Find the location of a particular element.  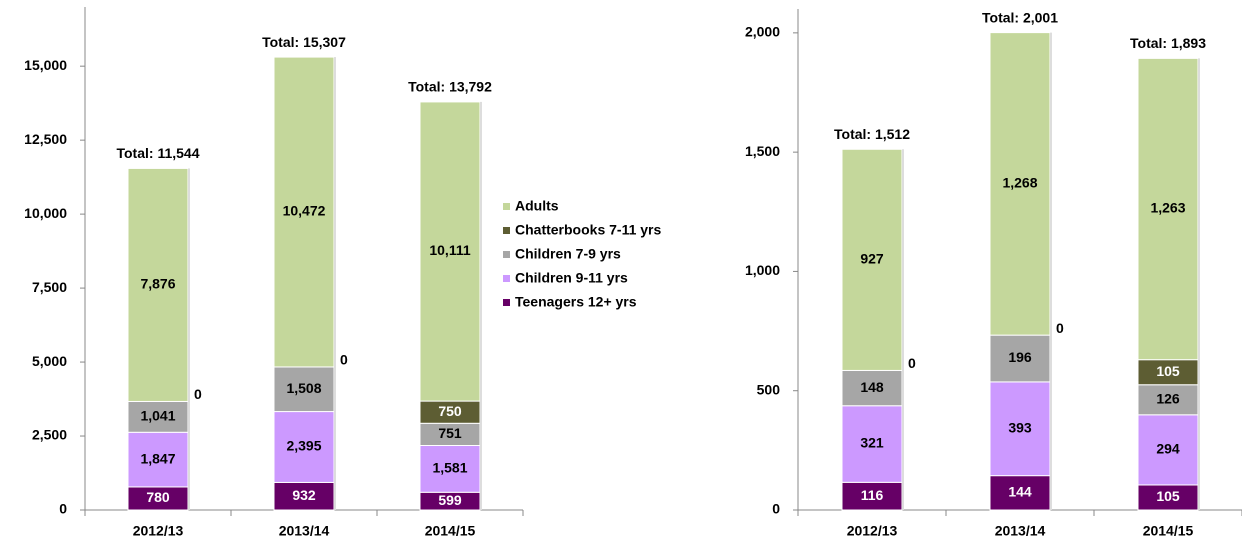

value-label: 144 is located at coordinates (1020, 492).